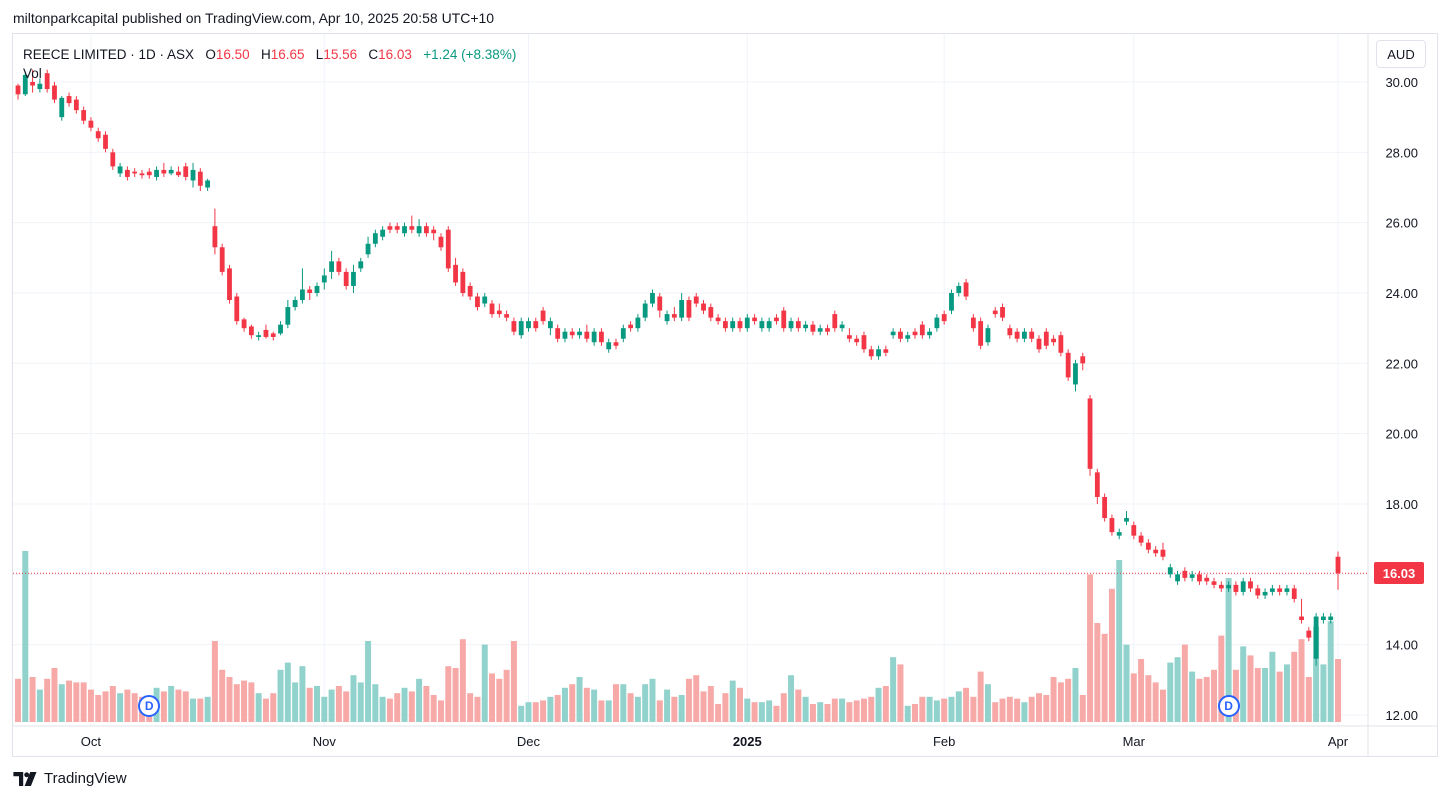 Image resolution: width=1449 pixels, height=802 pixels. I want to click on legend-symbol: REECE LIMITED · 1D · ASX, so click(109, 54).